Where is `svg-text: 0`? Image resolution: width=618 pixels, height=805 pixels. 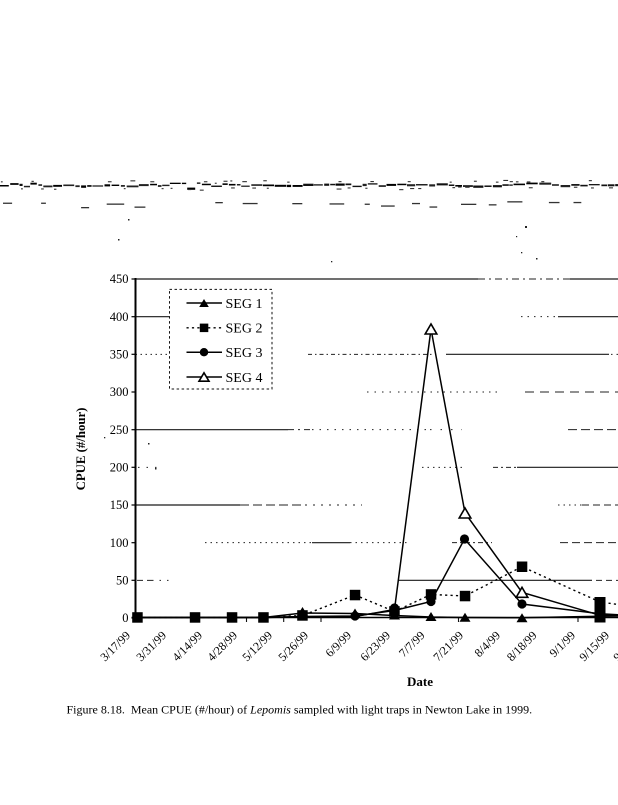 svg-text: 0 is located at coordinates (125, 618).